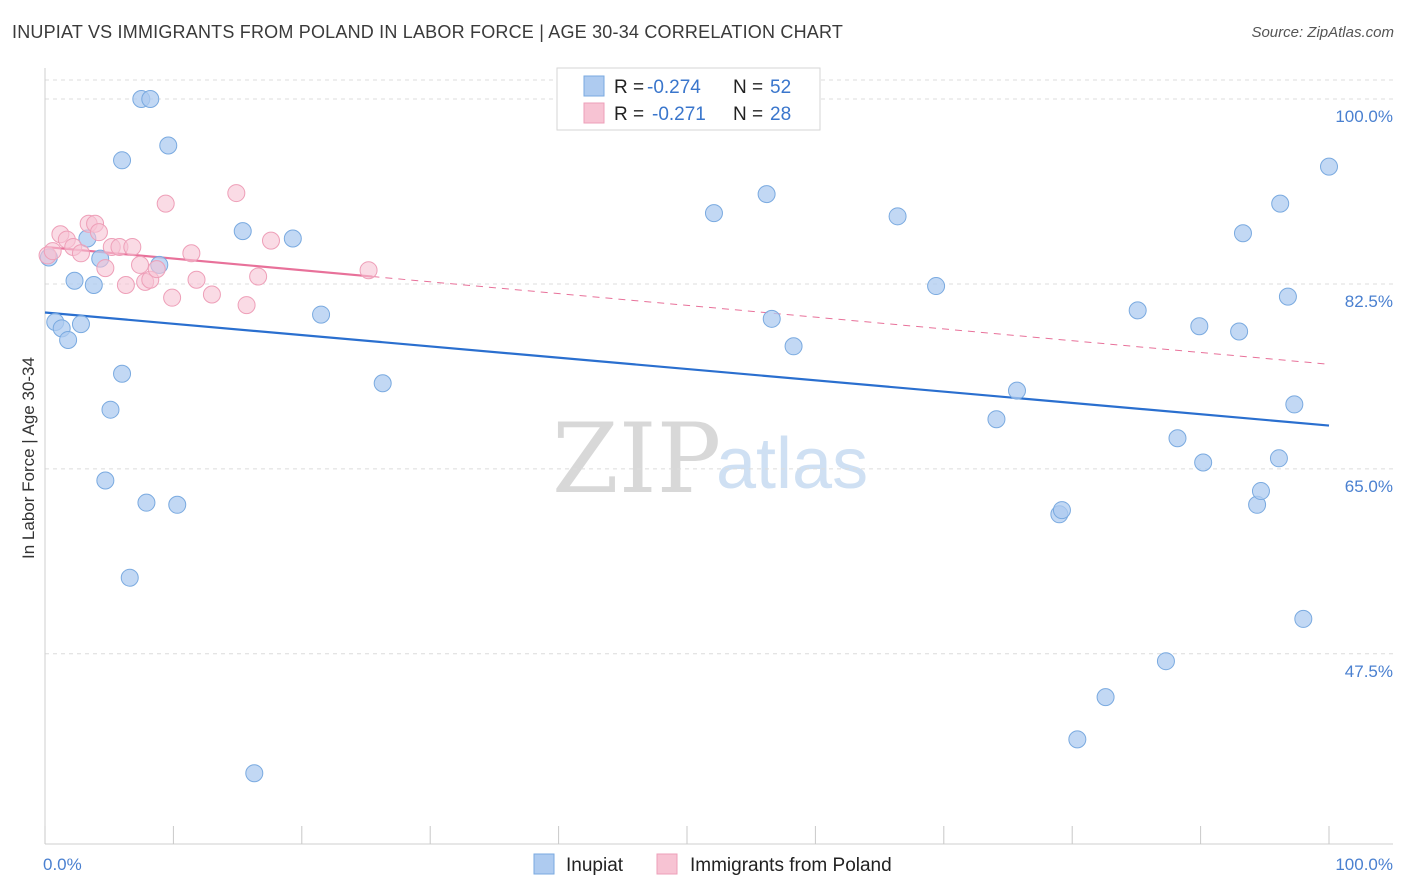 This screenshot has height=892, width=1406. What do you see at coordinates (688, 99) in the screenshot?
I see `stats-legend: R = -0.274 N = 52 R = -0.271 N = 28` at bounding box center [688, 99].